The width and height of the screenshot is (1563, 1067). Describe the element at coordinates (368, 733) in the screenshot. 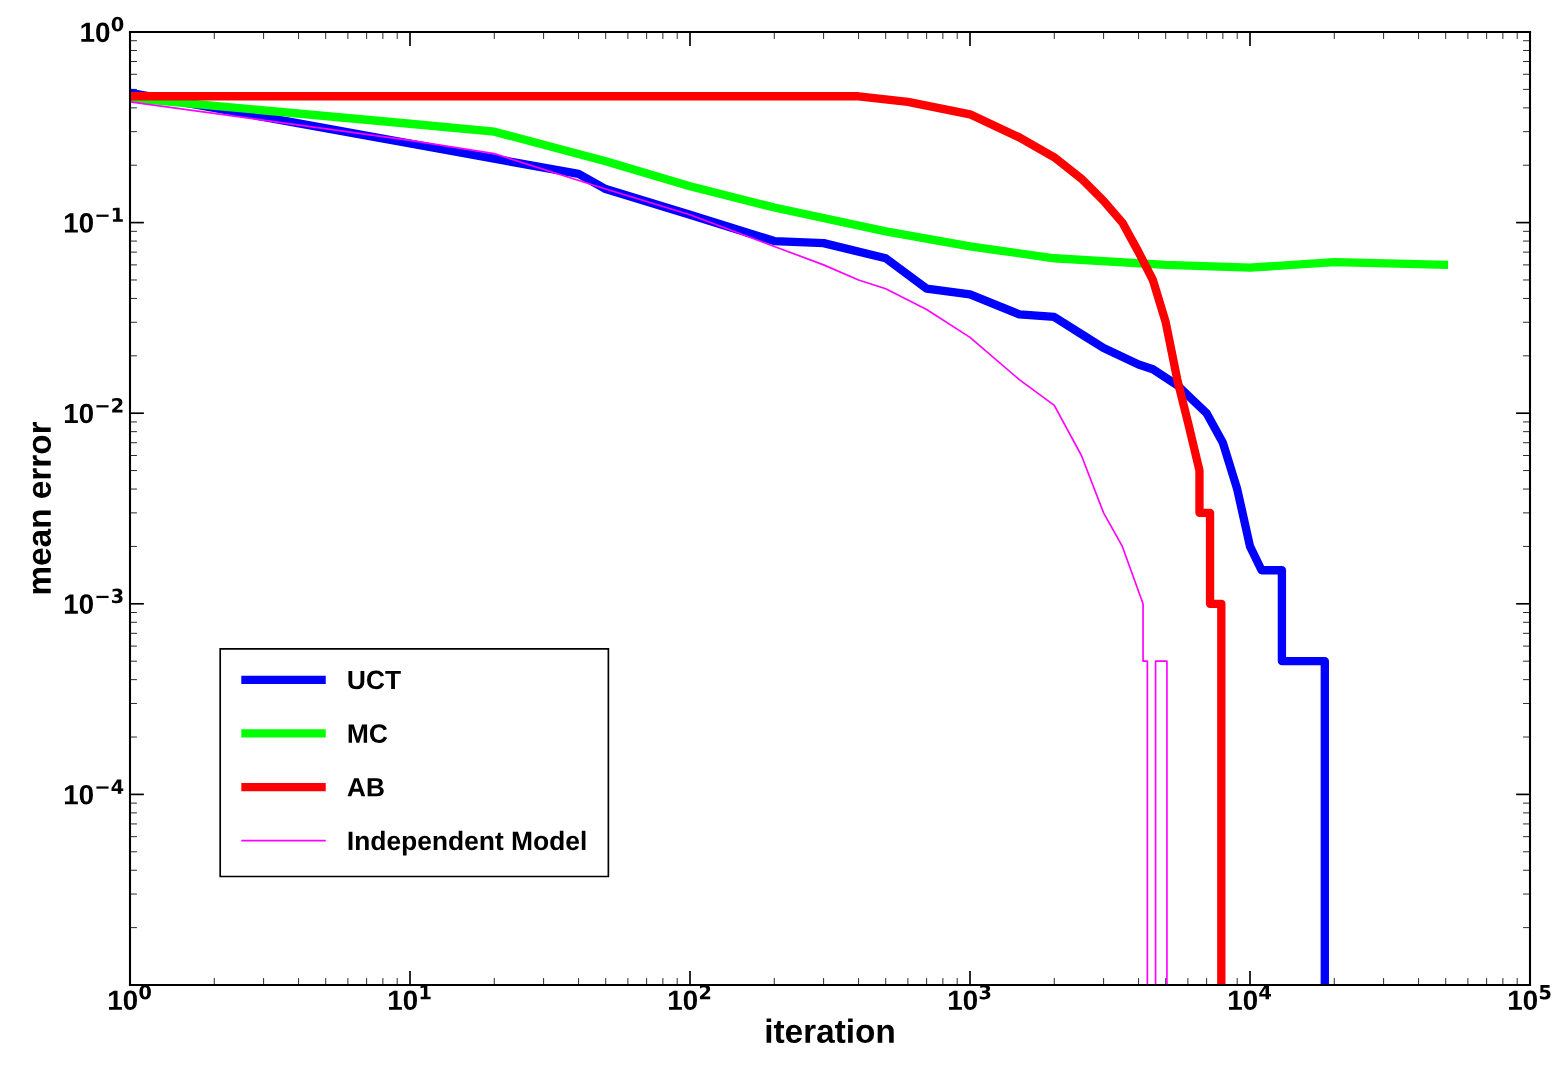

I see `legend-label: MC` at that location.